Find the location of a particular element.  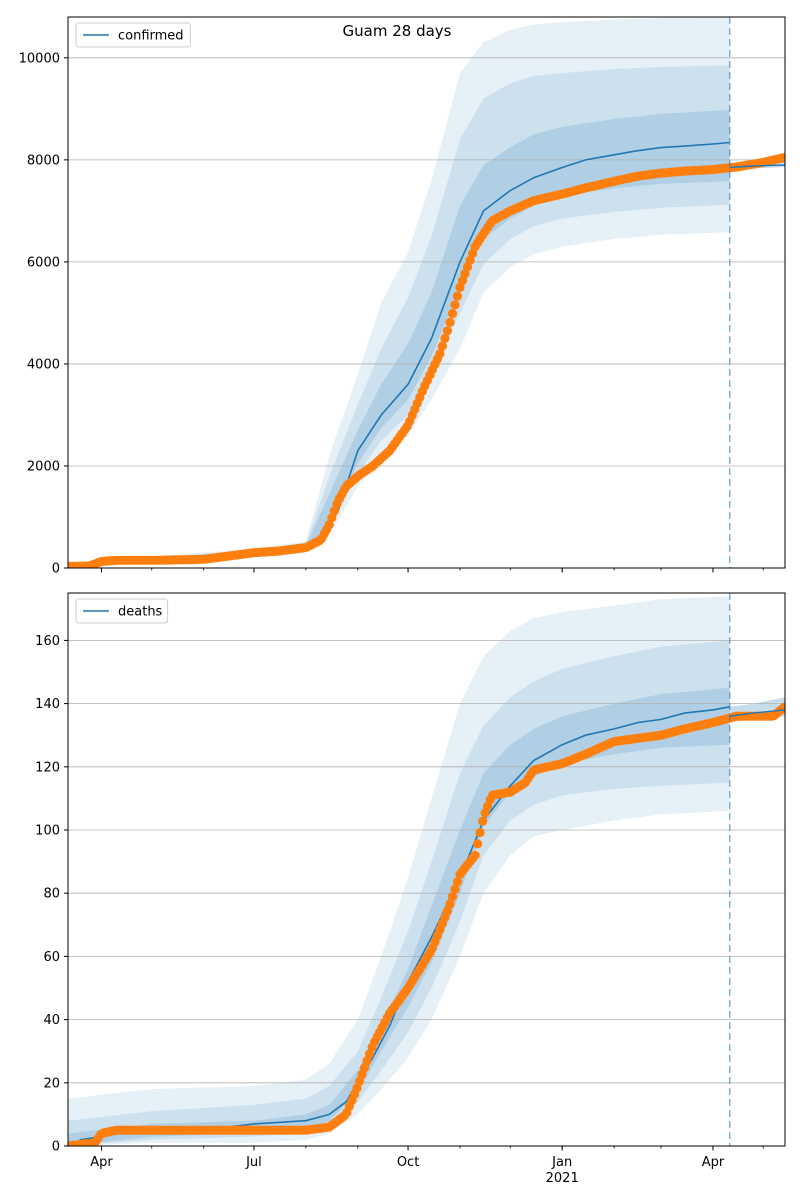

confirmed-ytick-label-1: 2000 is located at coordinates (43, 466).